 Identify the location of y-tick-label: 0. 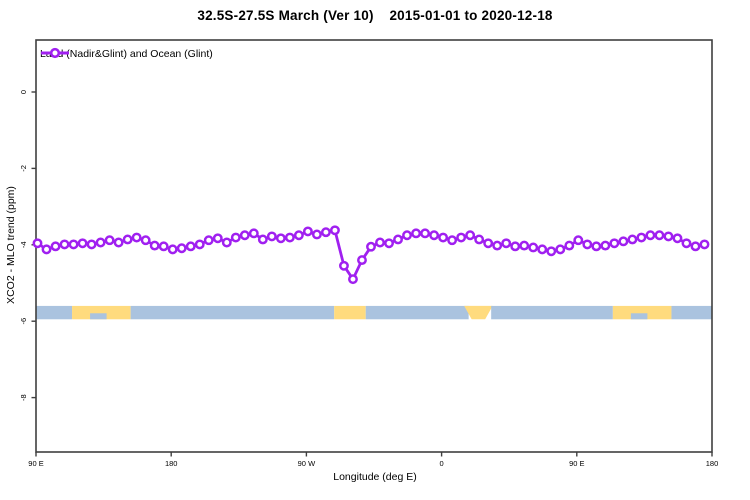
(23, 92).